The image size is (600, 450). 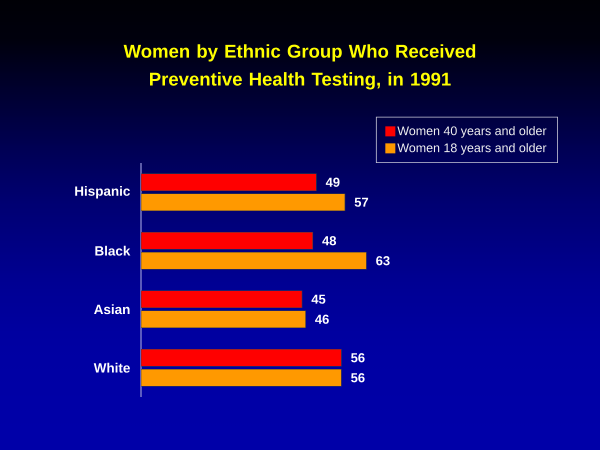 What do you see at coordinates (112, 251) in the screenshot?
I see `y-tick-label: Black` at bounding box center [112, 251].